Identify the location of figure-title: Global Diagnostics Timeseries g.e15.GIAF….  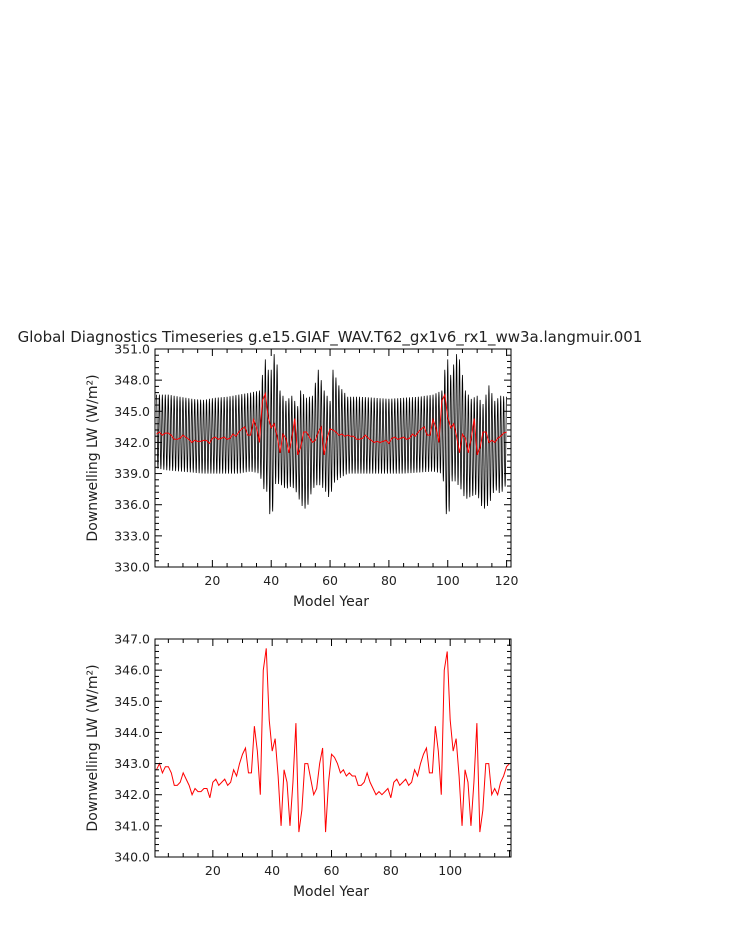
(330, 337).